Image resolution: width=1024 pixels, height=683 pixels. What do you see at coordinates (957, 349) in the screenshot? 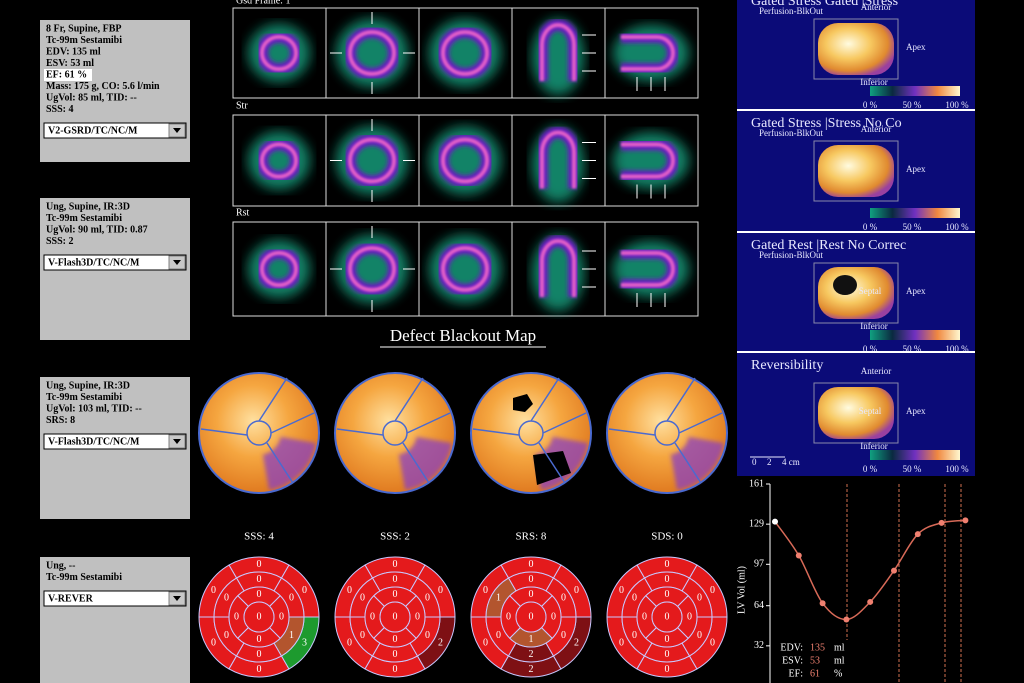
I see `colorbar-label: 100 %` at bounding box center [957, 349].